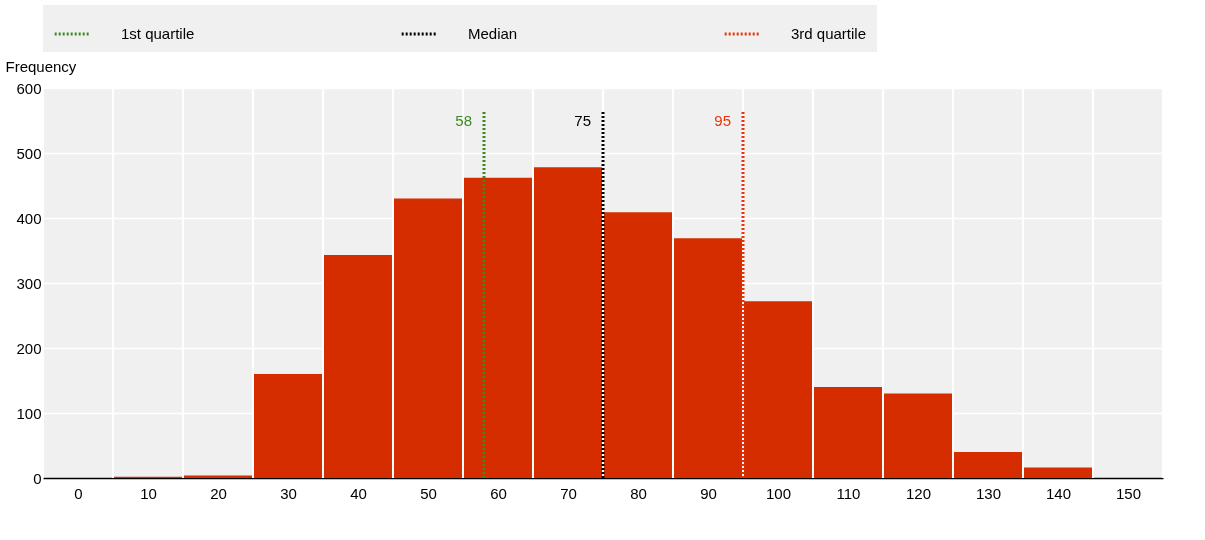 The height and width of the screenshot is (540, 1205). What do you see at coordinates (638, 493) in the screenshot?
I see `x-tick-label: 80` at bounding box center [638, 493].